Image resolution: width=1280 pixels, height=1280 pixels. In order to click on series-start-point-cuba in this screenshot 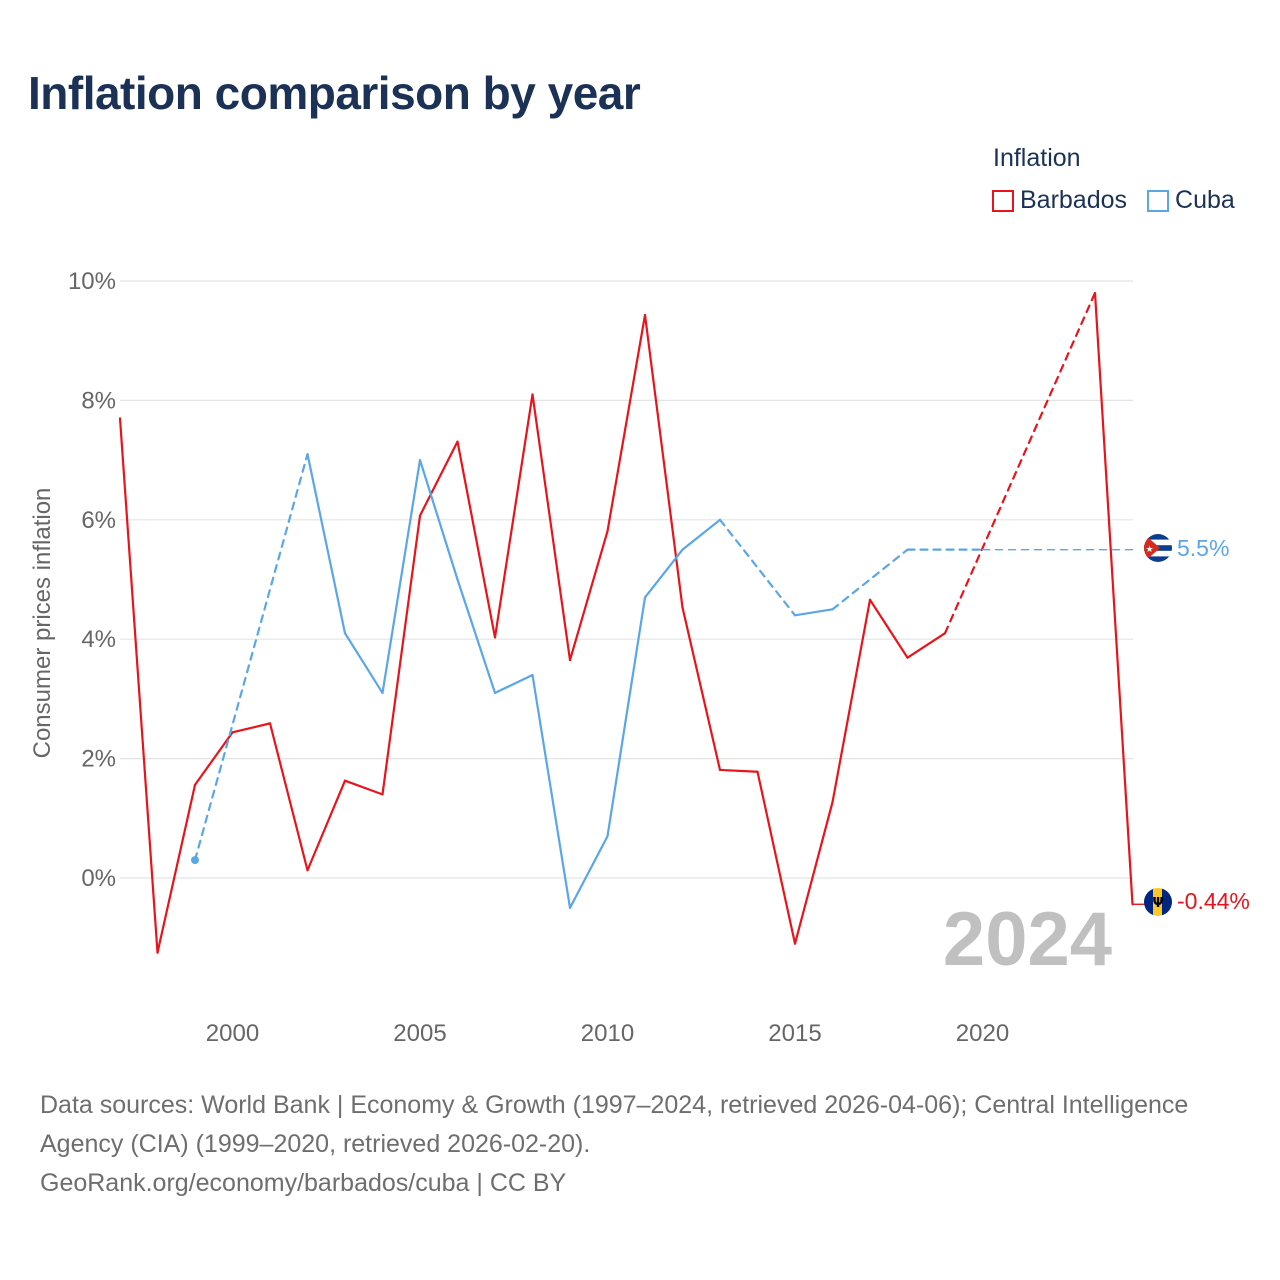, I will do `click(195, 860)`.